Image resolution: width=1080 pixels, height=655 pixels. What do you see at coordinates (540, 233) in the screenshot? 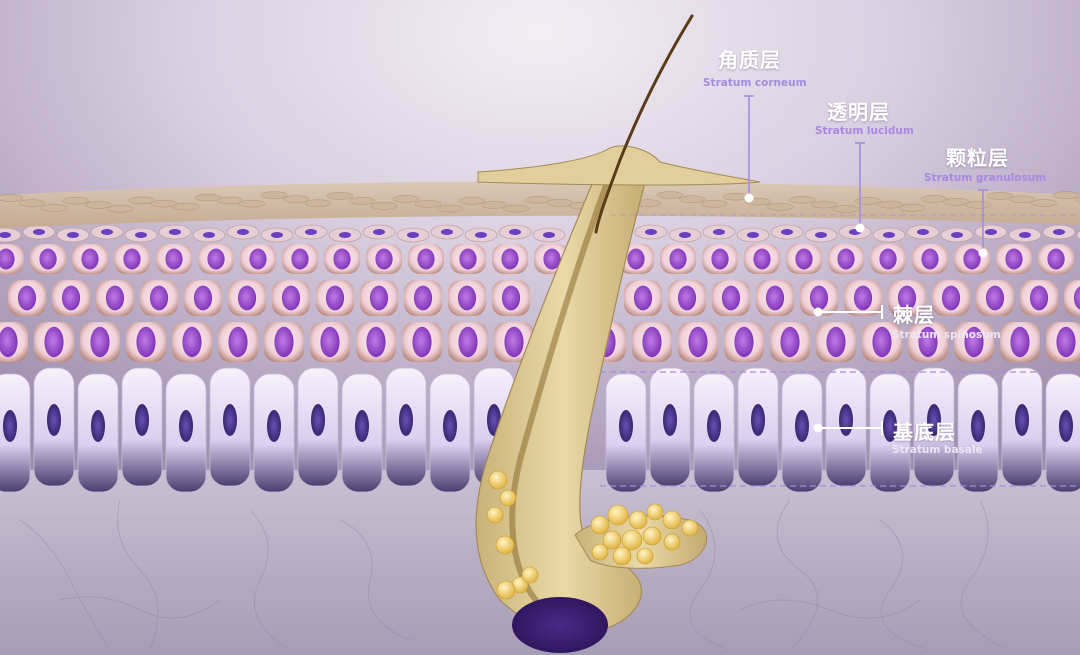
I see `granular-layer` at bounding box center [540, 233].